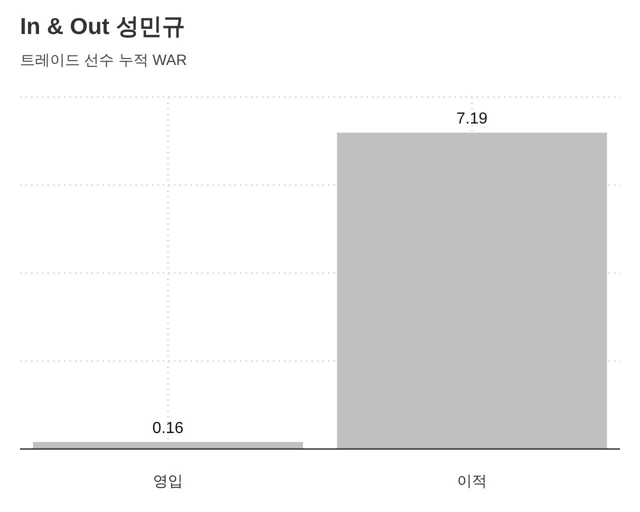  Describe the element at coordinates (104, 60) in the screenshot. I see `chart-subtitle: 트레이드 선수 누적 WAR` at that location.